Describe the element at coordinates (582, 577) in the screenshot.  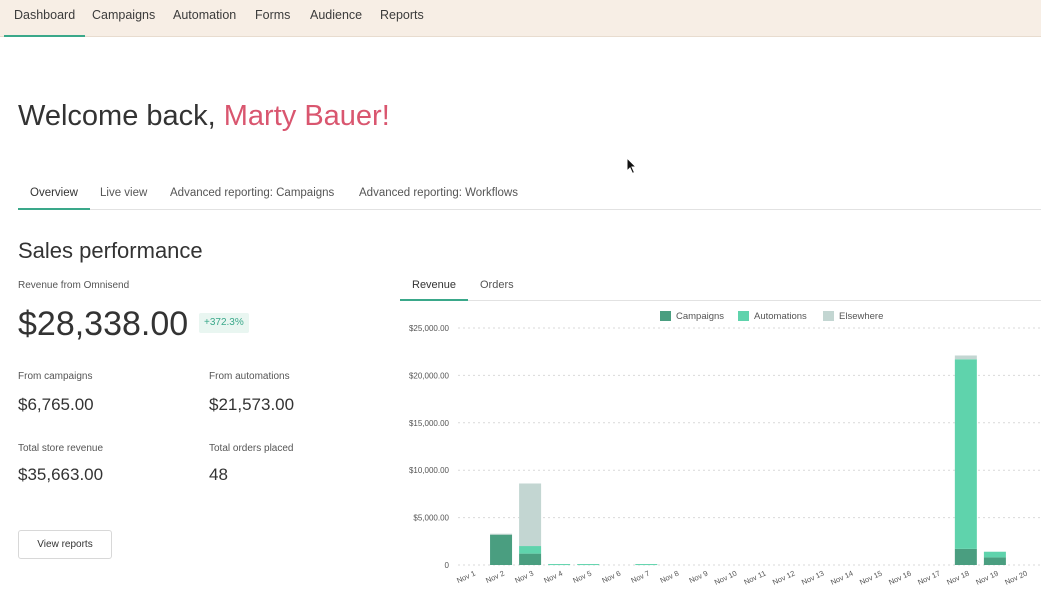
I see `x-tick-label: Nov 5` at that location.